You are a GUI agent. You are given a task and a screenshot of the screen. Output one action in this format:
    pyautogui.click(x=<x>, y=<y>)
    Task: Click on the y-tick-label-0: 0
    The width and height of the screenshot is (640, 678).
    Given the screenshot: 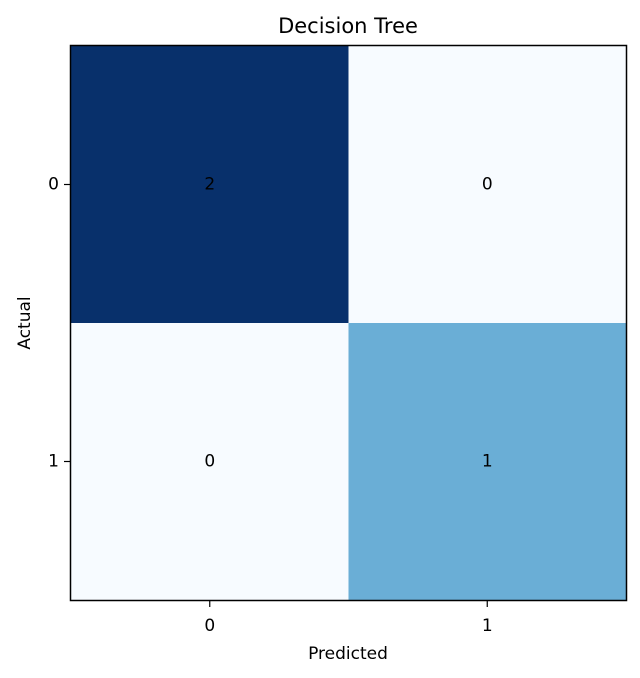 What is the action you would take?
    pyautogui.click(x=53, y=185)
    